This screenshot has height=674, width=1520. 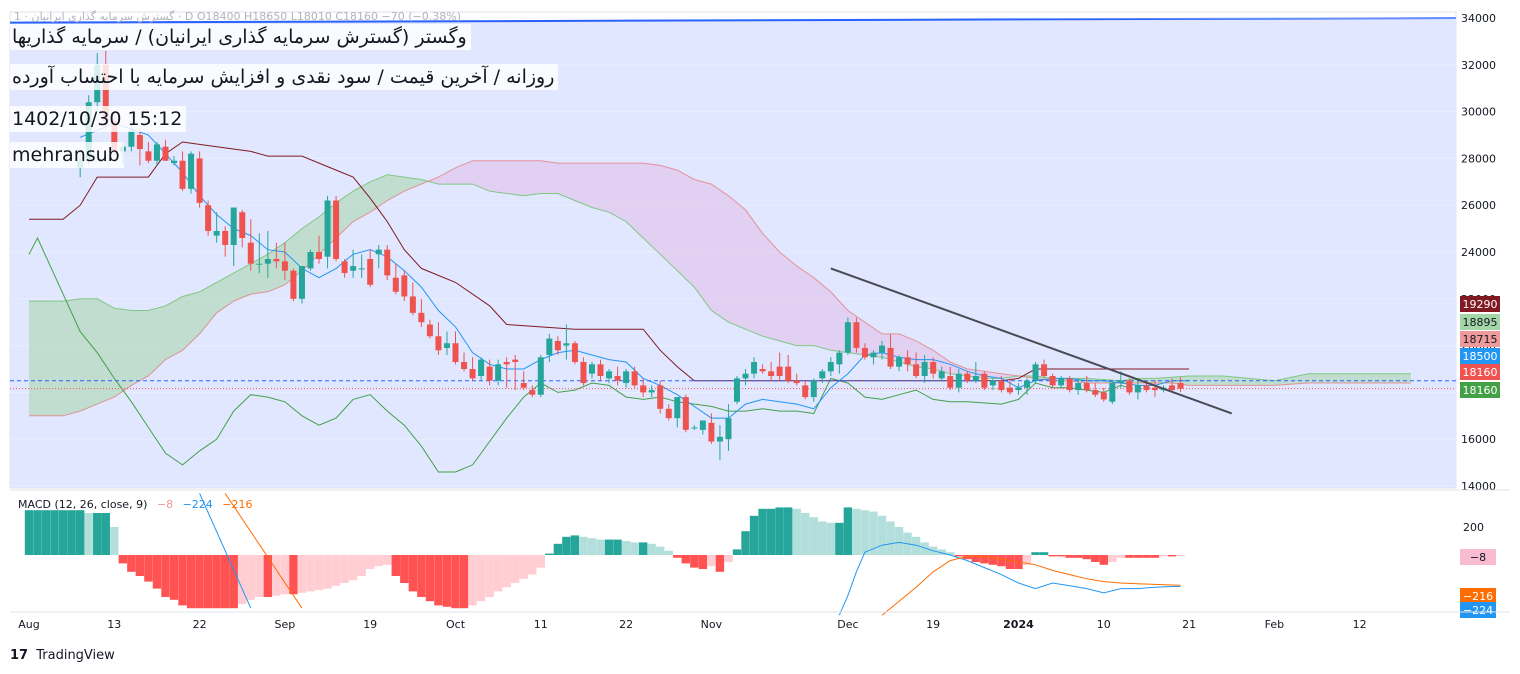 What do you see at coordinates (1009, 578) in the screenshot?
I see `macd-line` at bounding box center [1009, 578].